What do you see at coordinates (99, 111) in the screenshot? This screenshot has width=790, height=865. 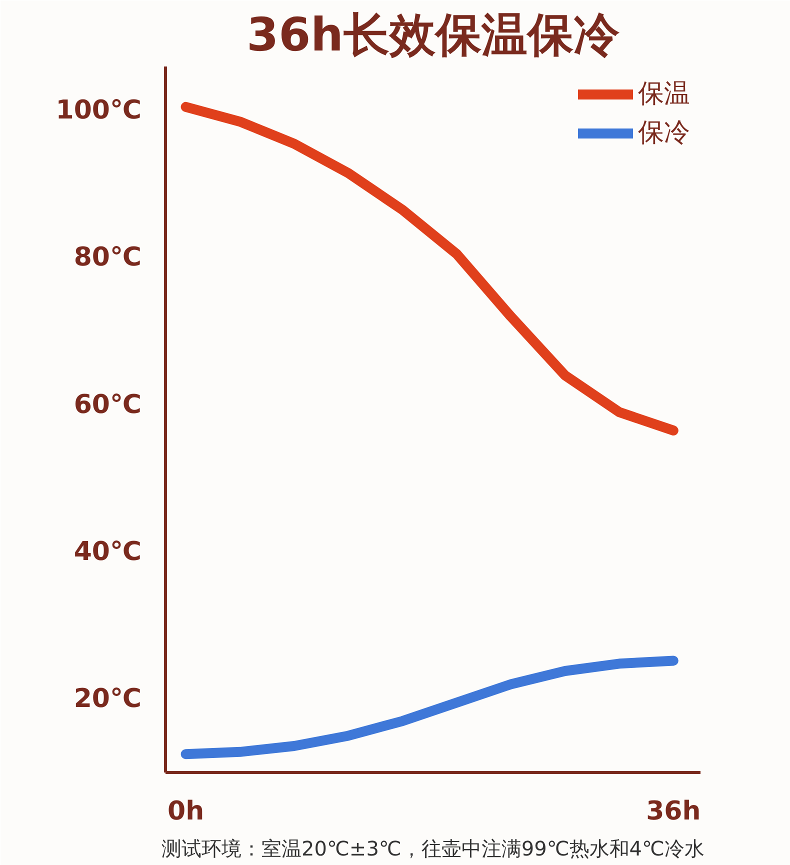 I see `y-tick-label: 100℃` at bounding box center [99, 111].